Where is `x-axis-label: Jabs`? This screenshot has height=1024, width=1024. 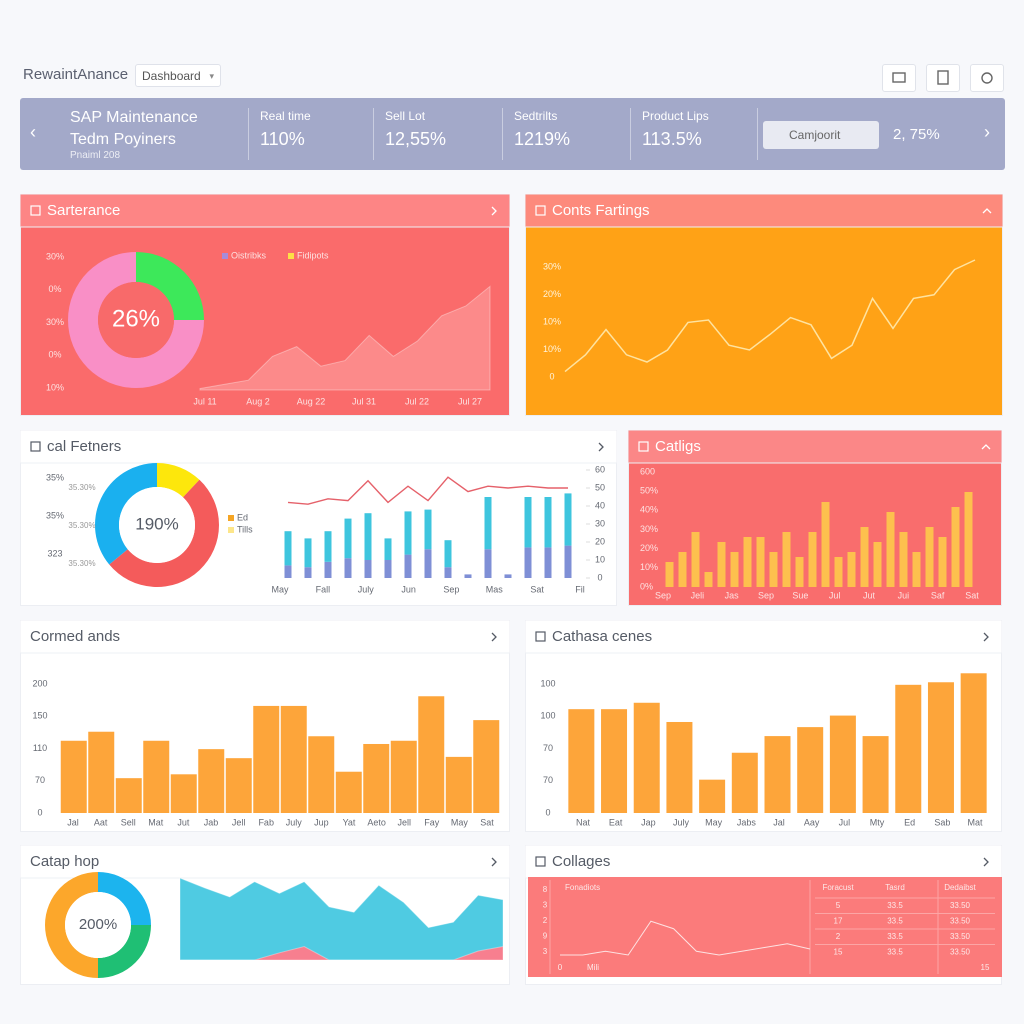 x-axis-label: Jabs is located at coordinates (747, 822).